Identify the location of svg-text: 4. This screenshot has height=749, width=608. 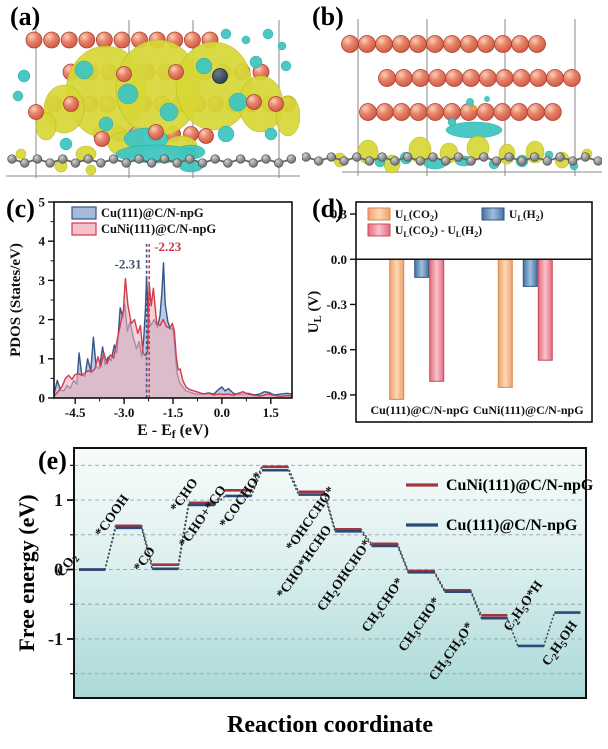
(42, 241).